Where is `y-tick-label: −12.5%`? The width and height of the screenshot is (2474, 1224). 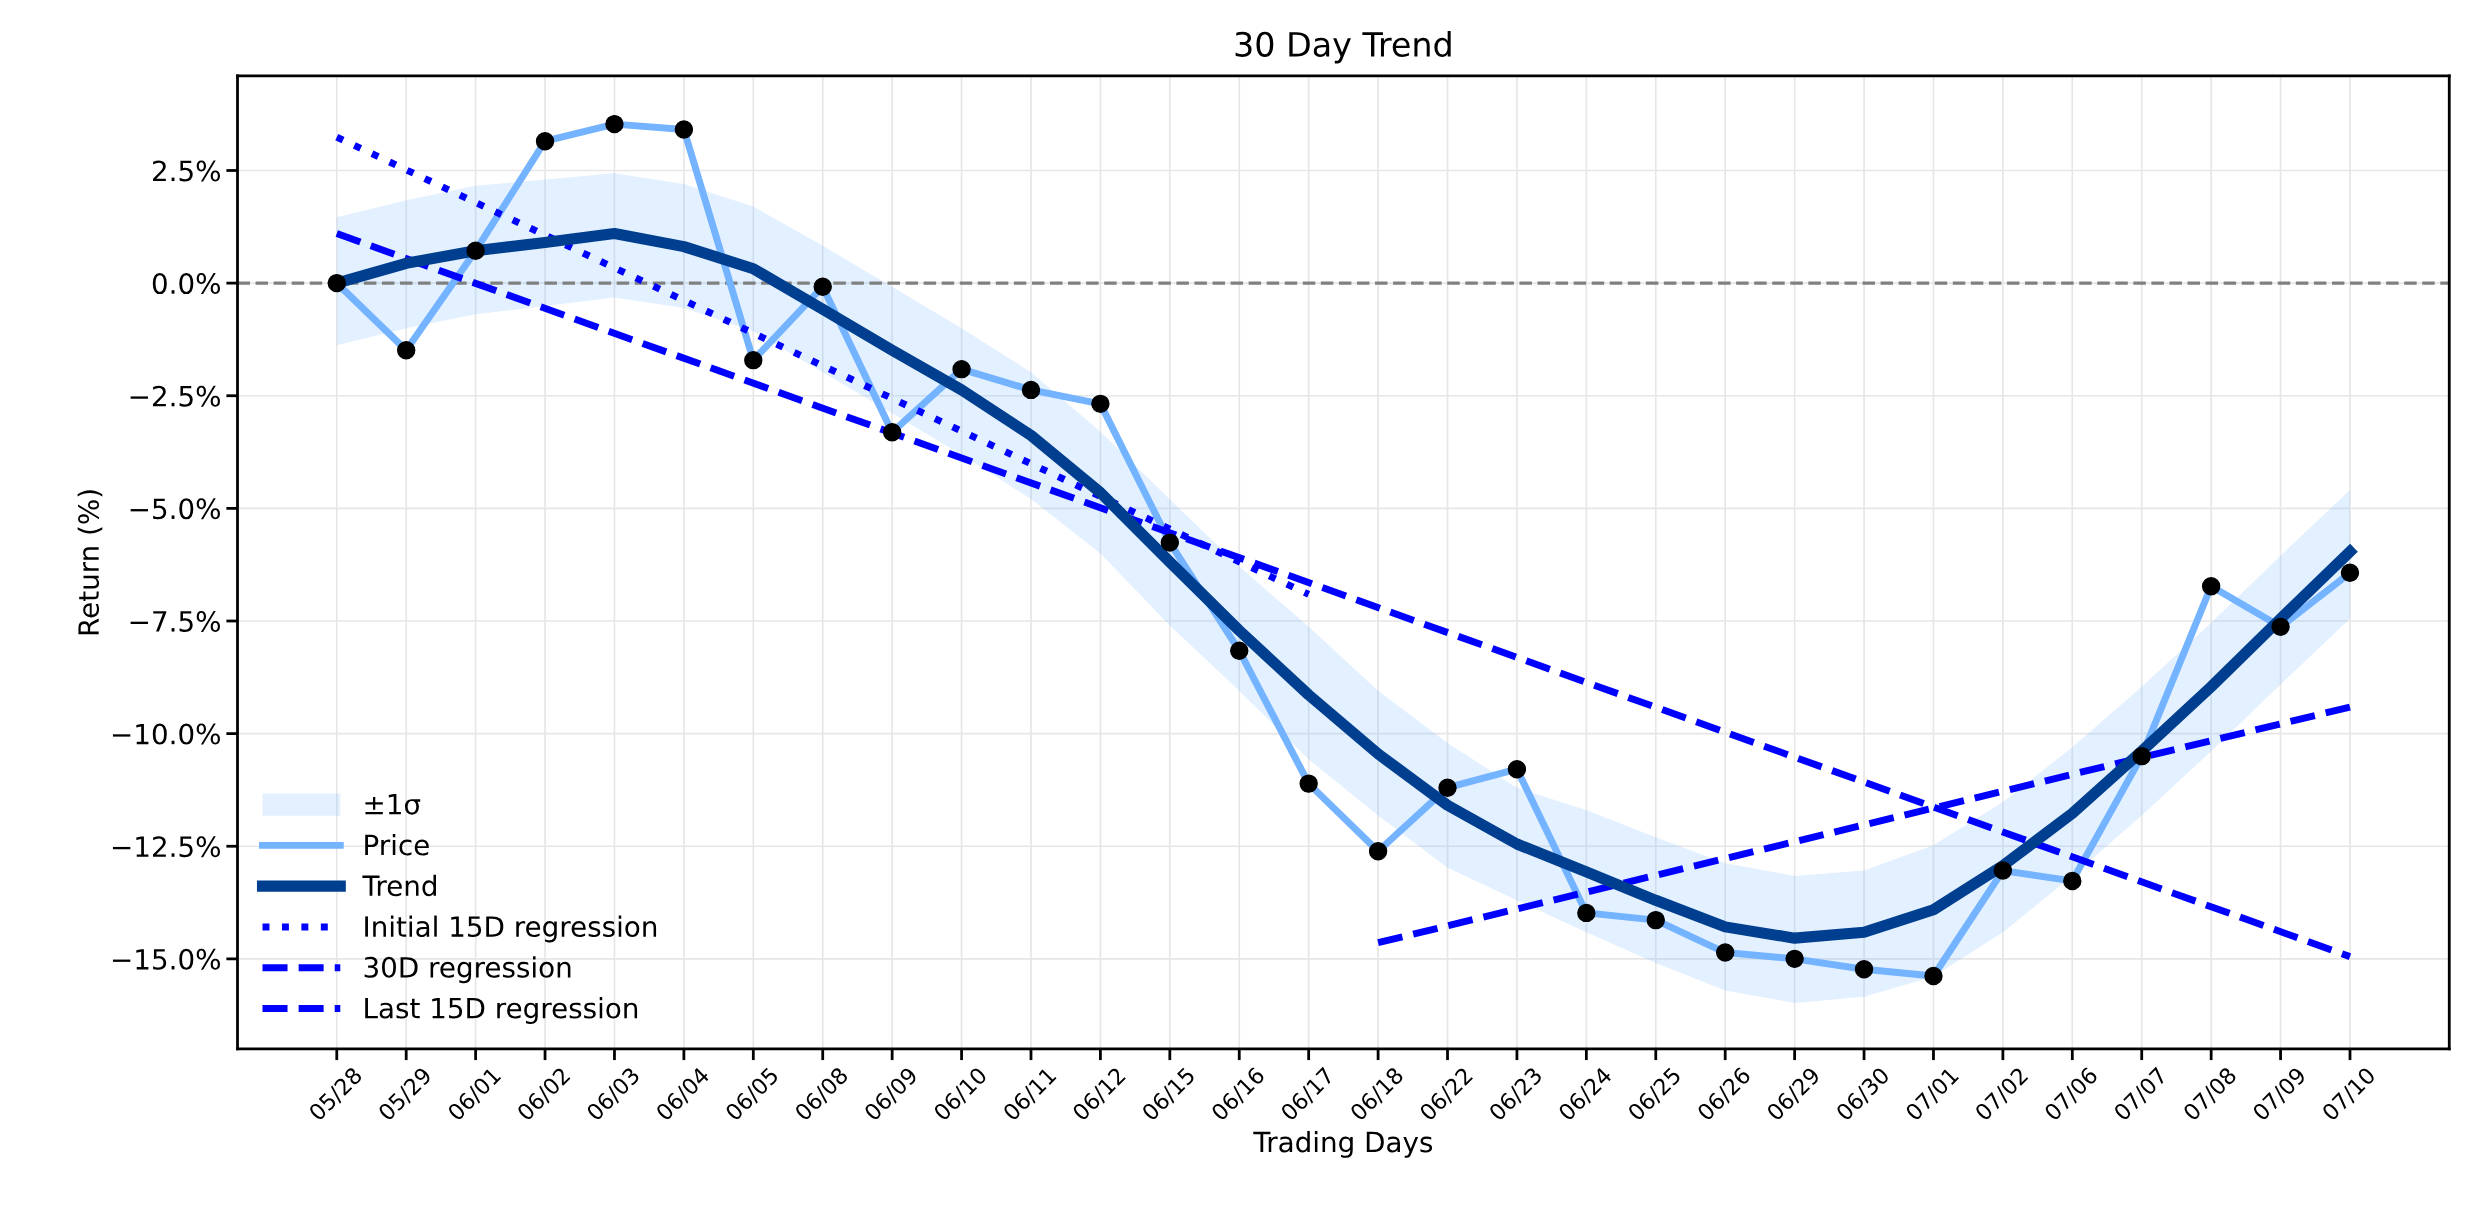 y-tick-label: −12.5% is located at coordinates (166, 847).